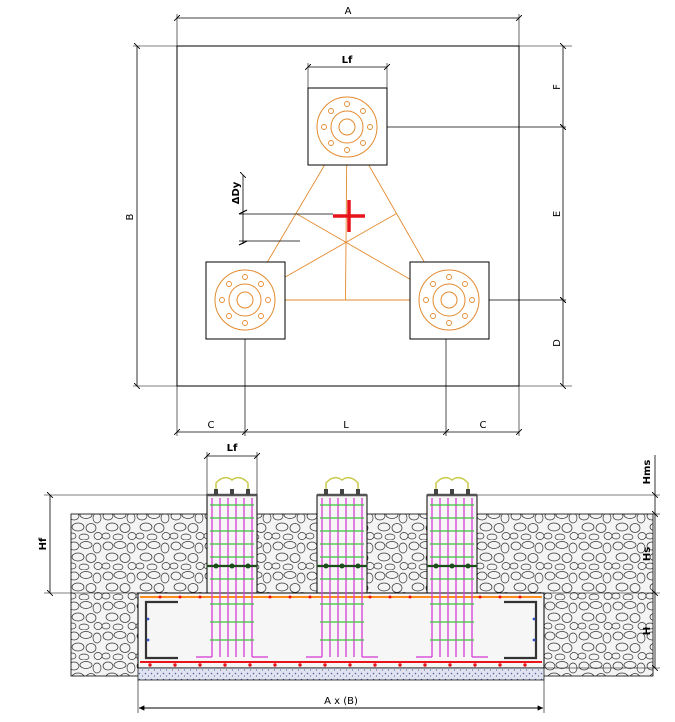 The height and width of the screenshot is (722, 675). I want to click on dim-hms: Hms, so click(648, 484).